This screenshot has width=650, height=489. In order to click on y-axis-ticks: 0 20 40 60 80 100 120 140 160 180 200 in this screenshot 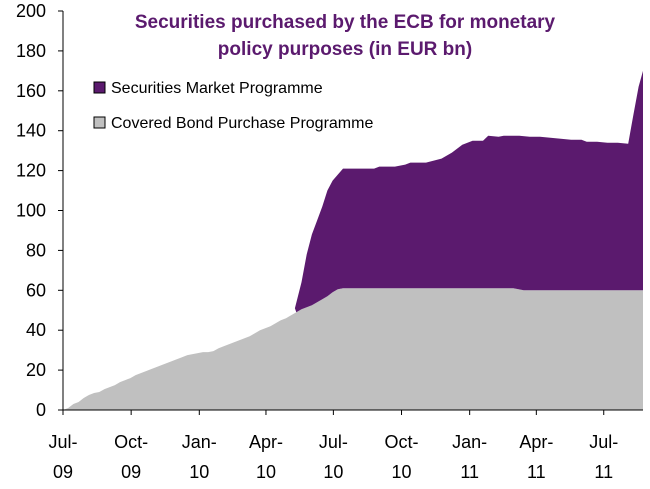, I will do `click(39, 210)`.